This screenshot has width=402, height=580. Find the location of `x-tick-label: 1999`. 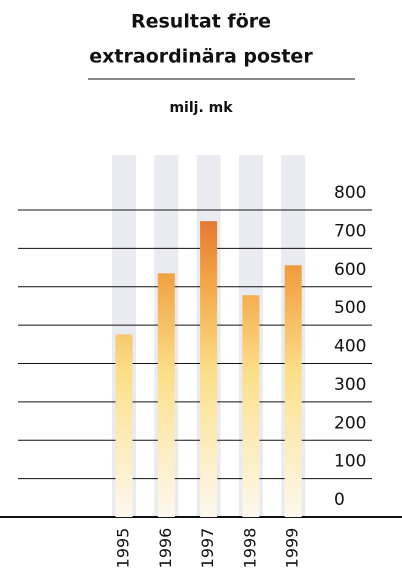

x-tick-label: 1999 is located at coordinates (292, 548).